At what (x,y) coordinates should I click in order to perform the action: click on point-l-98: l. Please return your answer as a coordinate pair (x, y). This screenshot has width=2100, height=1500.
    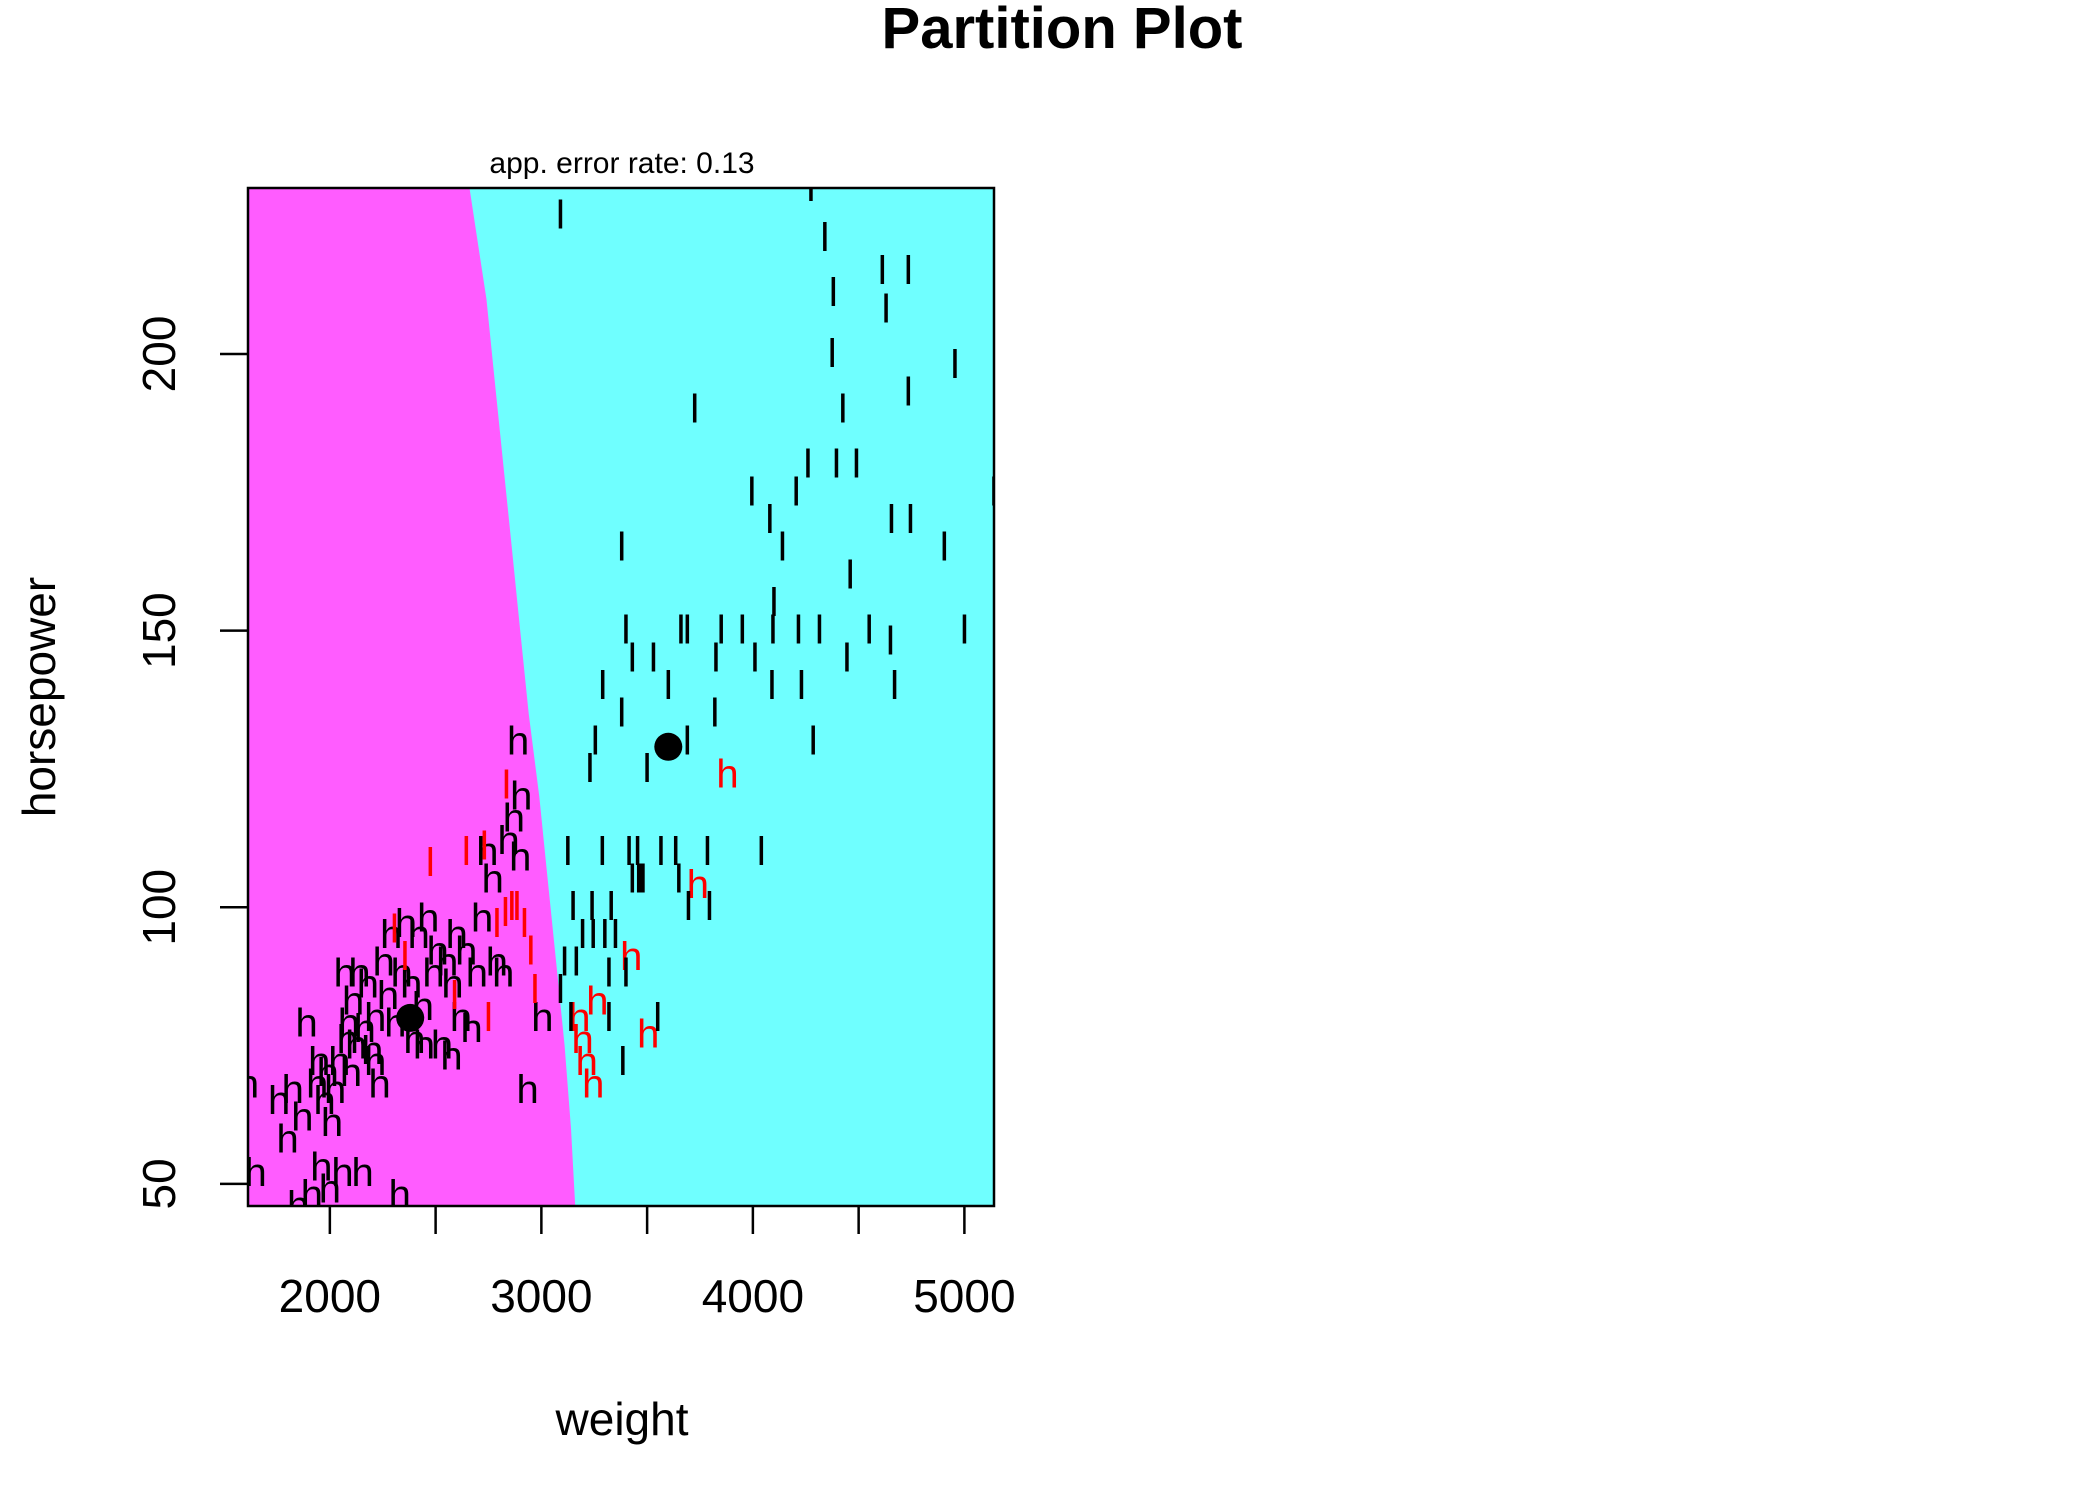
    Looking at the image, I should click on (908, 271).